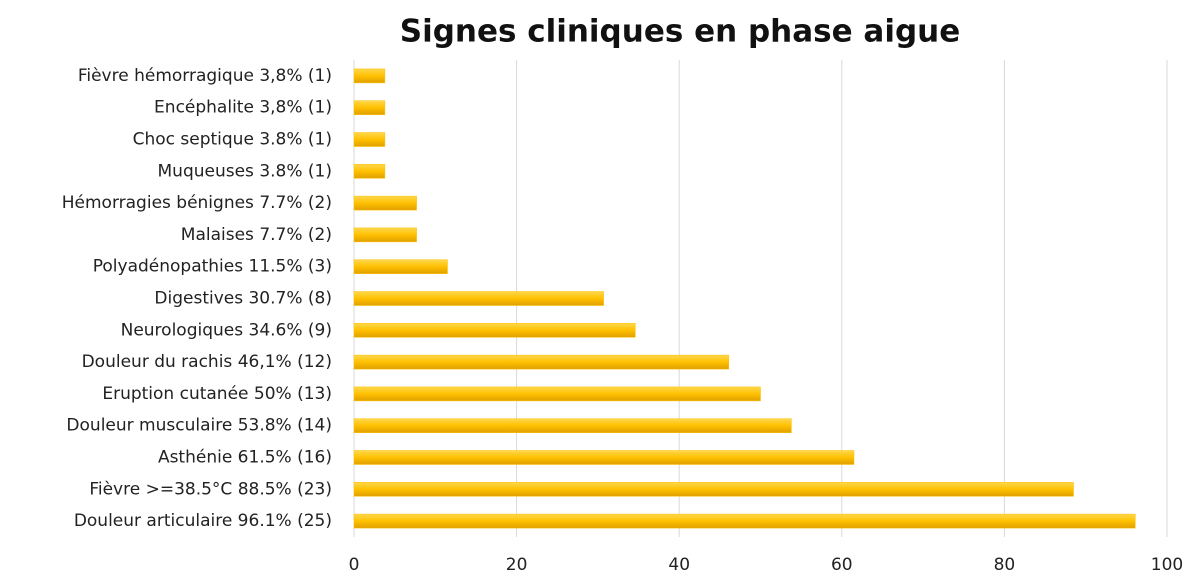 The image size is (1190, 578). What do you see at coordinates (842, 565) in the screenshot?
I see `x-tick-label: 60` at bounding box center [842, 565].